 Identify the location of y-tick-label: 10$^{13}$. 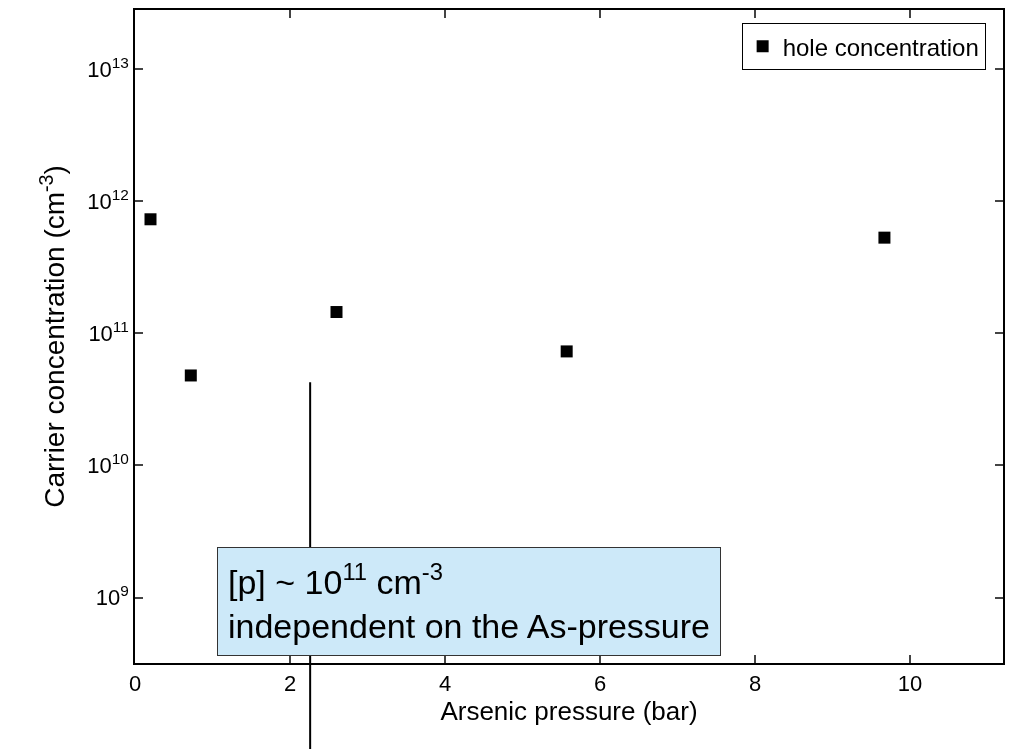
(108, 67).